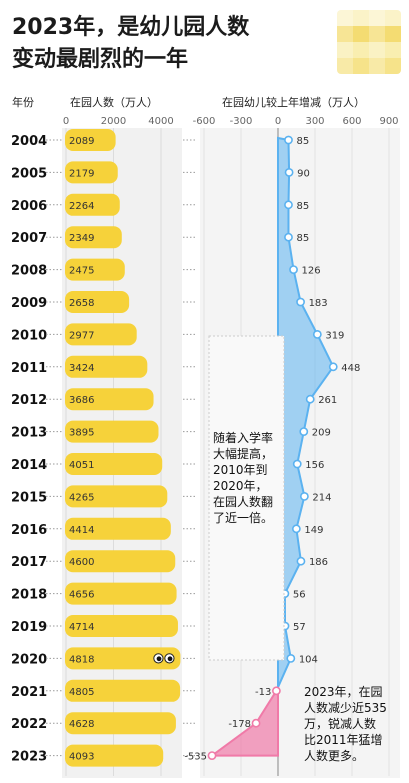  I want to click on change-value-label: 104, so click(308, 659).